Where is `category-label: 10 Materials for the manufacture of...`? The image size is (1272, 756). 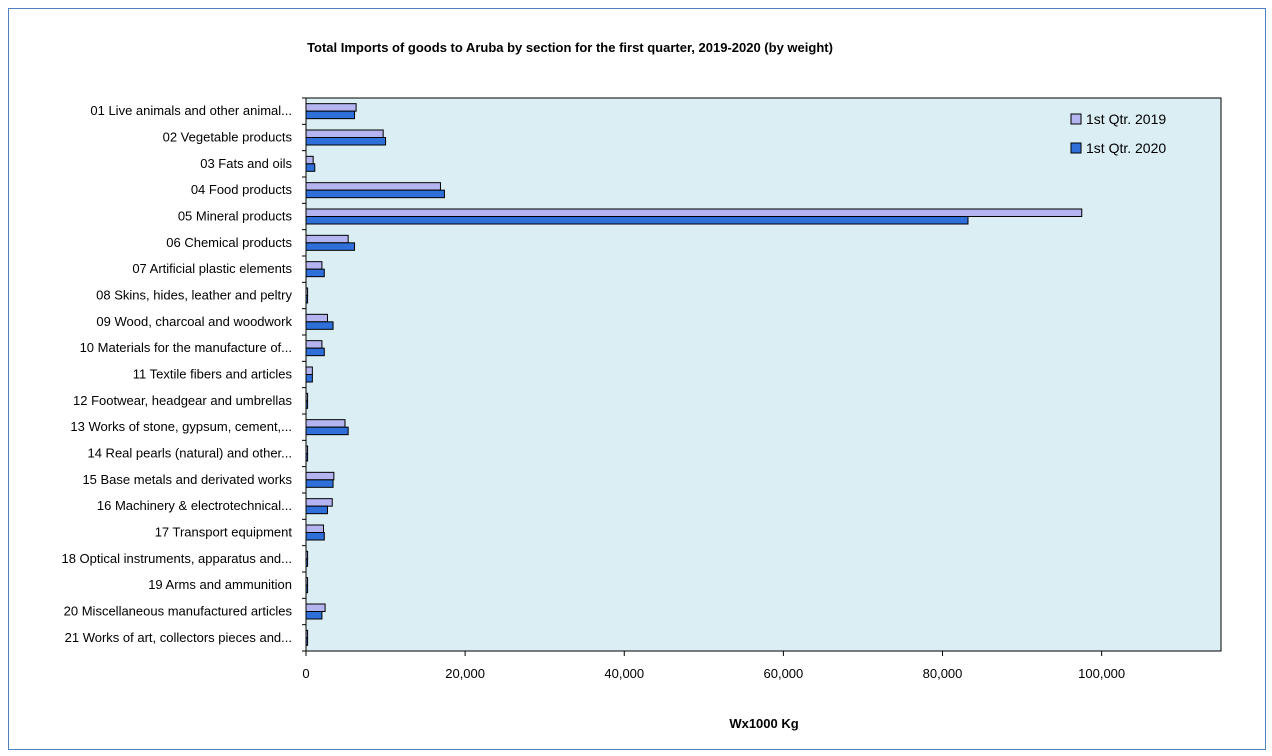 category-label: 10 Materials for the manufacture of... is located at coordinates (186, 347).